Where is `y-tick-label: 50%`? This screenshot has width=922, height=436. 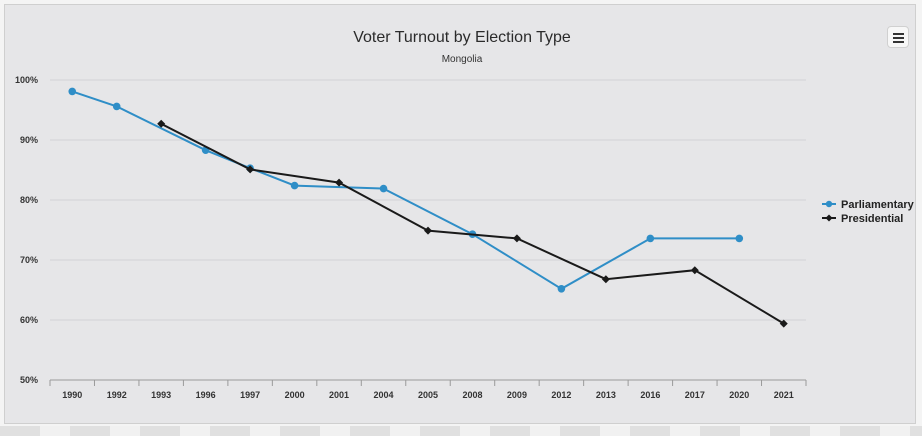
y-tick-label: 50% is located at coordinates (29, 380).